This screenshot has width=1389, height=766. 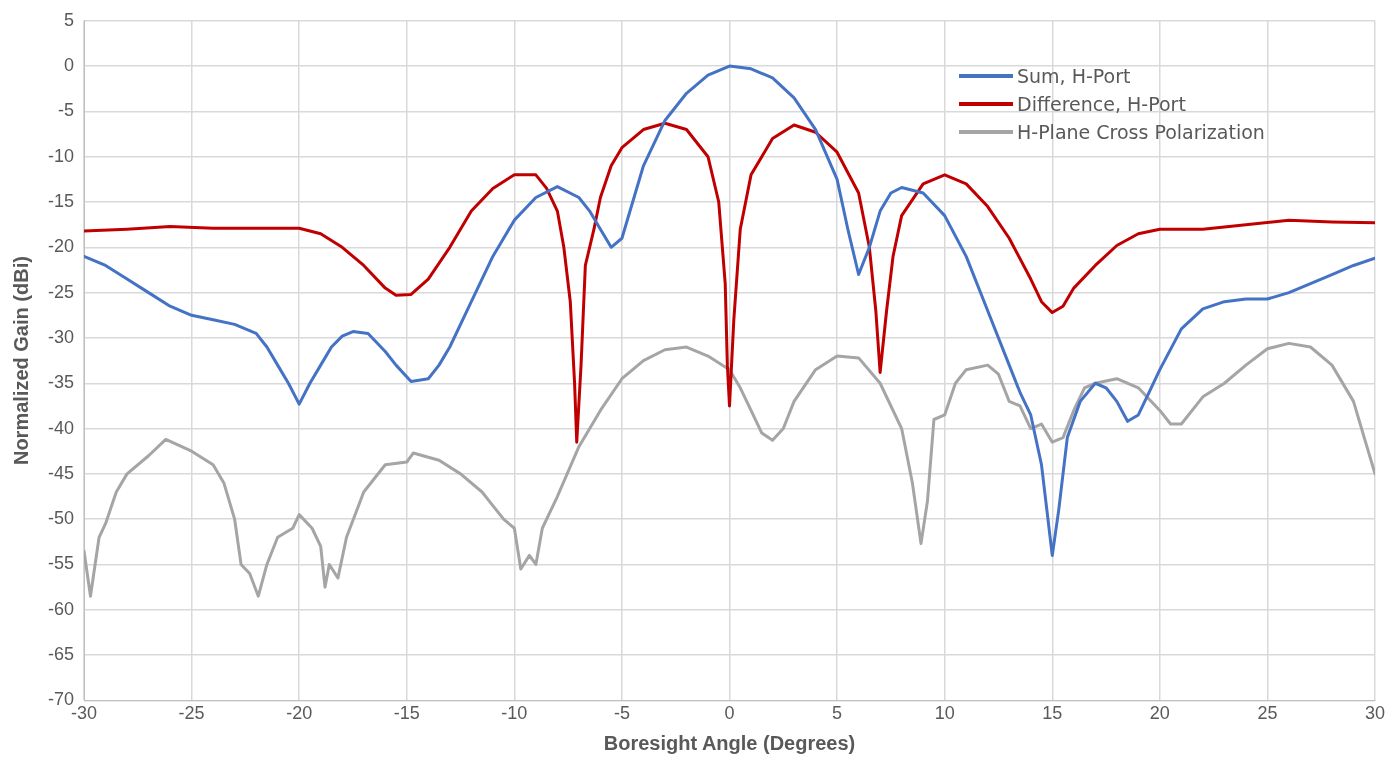 I want to click on x-tick-label: -10, so click(x=514, y=713).